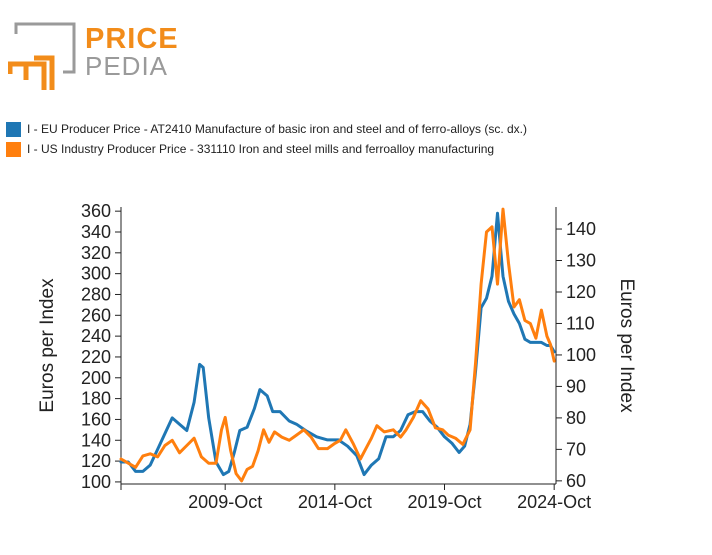 Image resolution: width=712 pixels, height=555 pixels. I want to click on x-tick-label: 2019-Oct, so click(444, 502).